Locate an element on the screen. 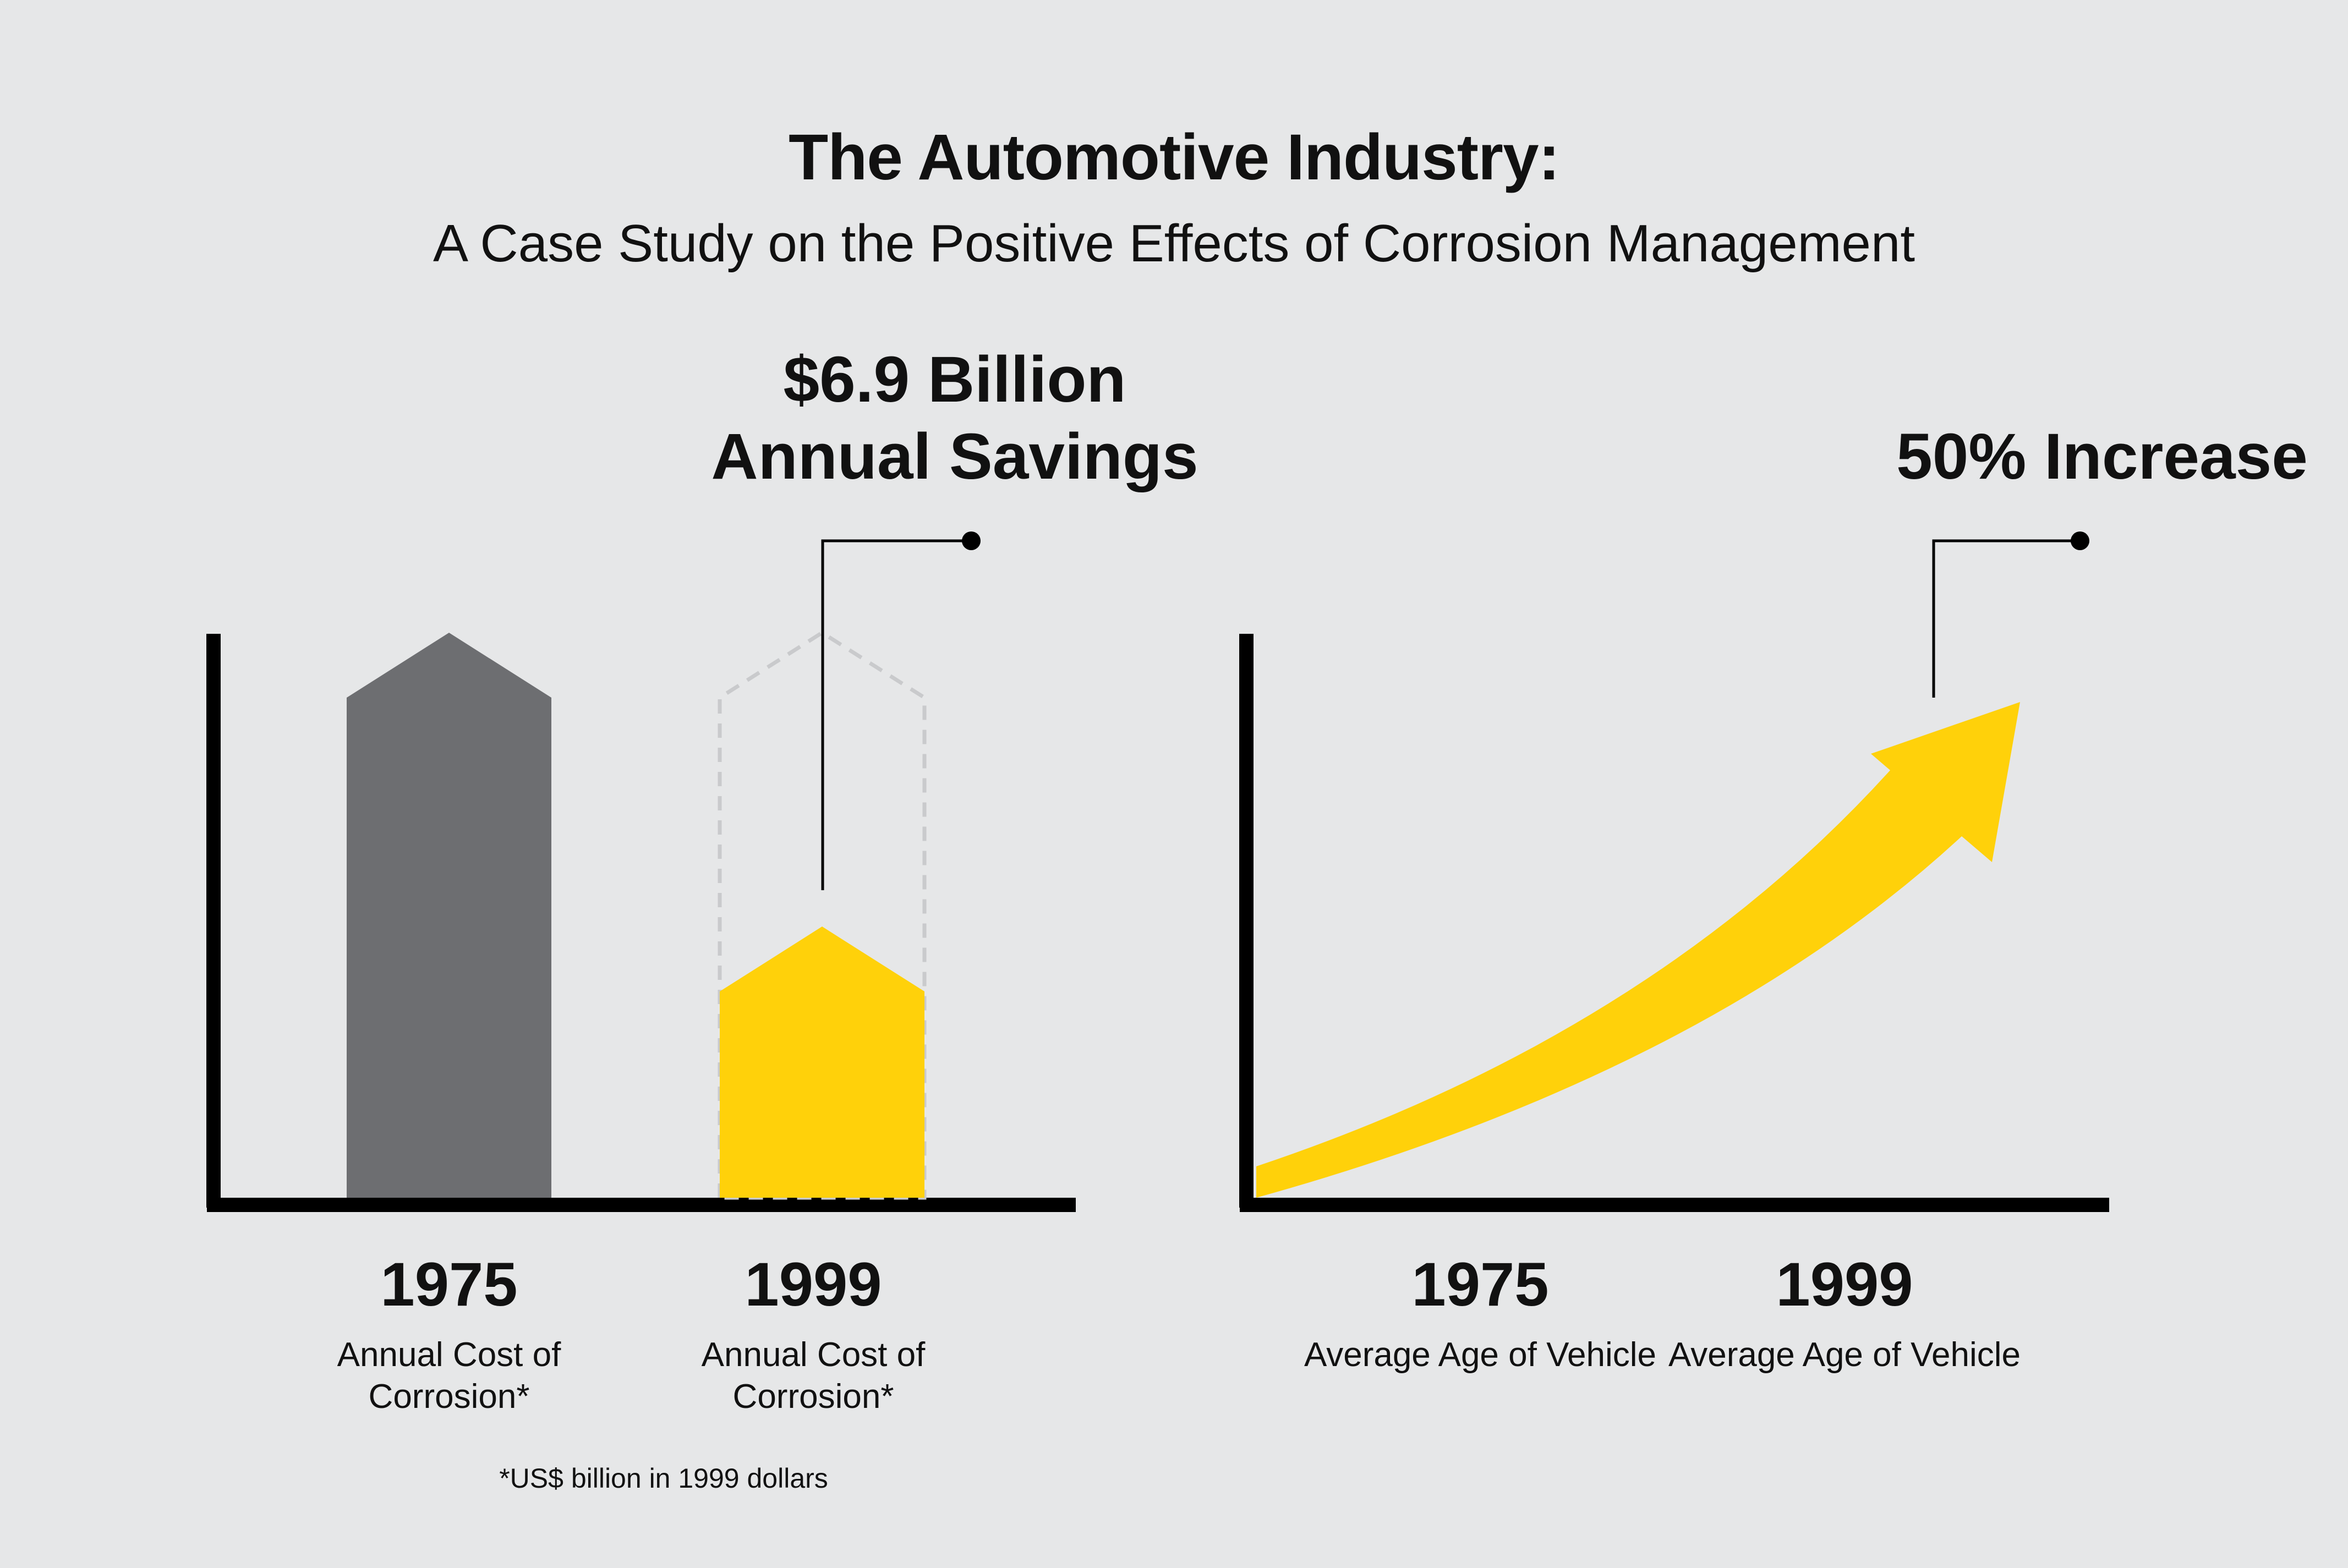 This screenshot has width=2348, height=1568. caption-1999-age: Average Age of Vehicle is located at coordinates (1845, 1355).